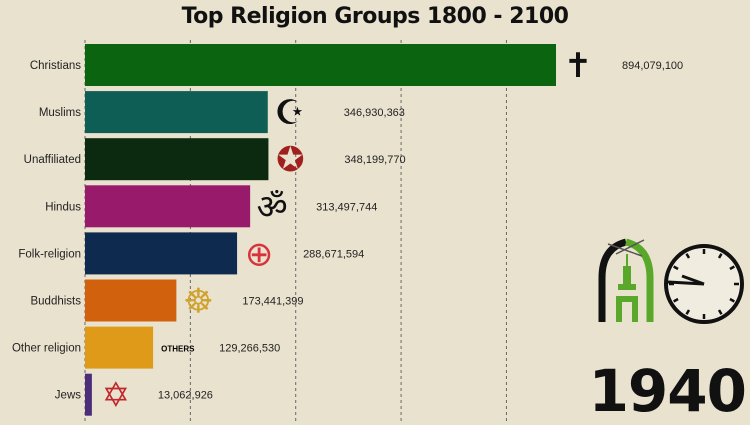  What do you see at coordinates (46, 349) in the screenshot?
I see `category-label: Other religion` at bounding box center [46, 349].